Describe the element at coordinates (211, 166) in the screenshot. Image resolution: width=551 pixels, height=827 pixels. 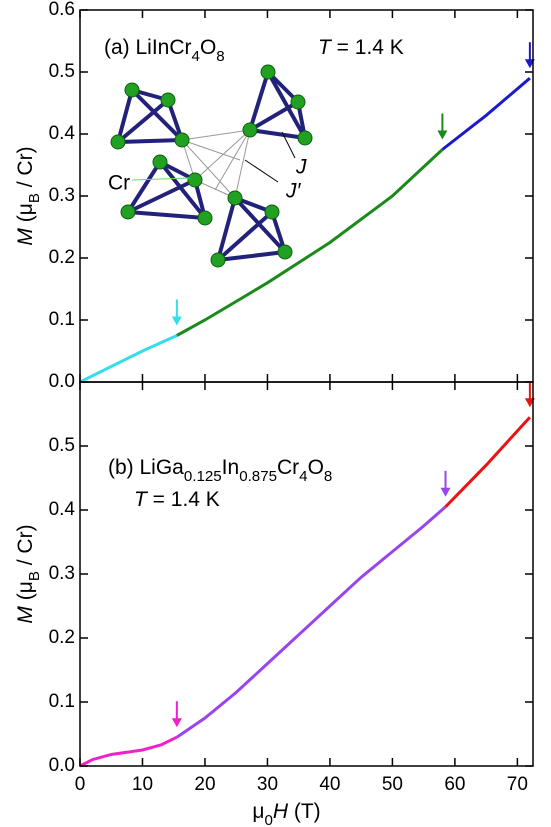
I see `inset-structure` at that location.